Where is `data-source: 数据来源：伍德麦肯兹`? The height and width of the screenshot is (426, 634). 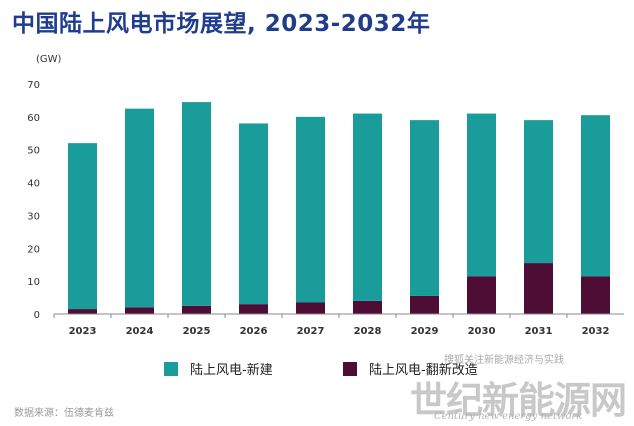
data-source: 数据来源：伍德麦肯兹 is located at coordinates (64, 413).